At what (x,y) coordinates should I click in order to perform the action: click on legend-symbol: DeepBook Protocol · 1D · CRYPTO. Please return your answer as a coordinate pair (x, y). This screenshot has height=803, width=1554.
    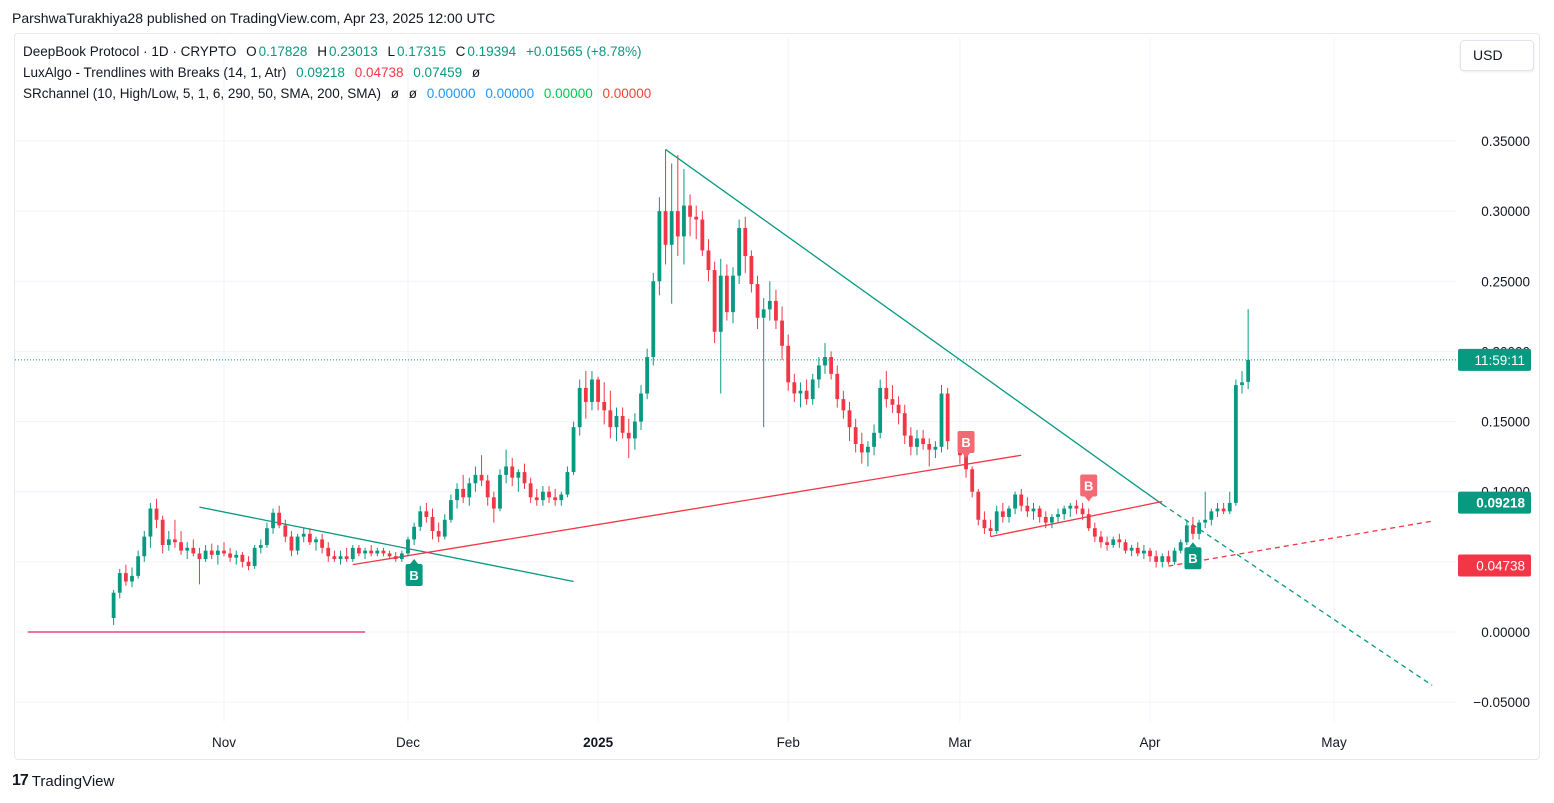
    Looking at the image, I should click on (130, 51).